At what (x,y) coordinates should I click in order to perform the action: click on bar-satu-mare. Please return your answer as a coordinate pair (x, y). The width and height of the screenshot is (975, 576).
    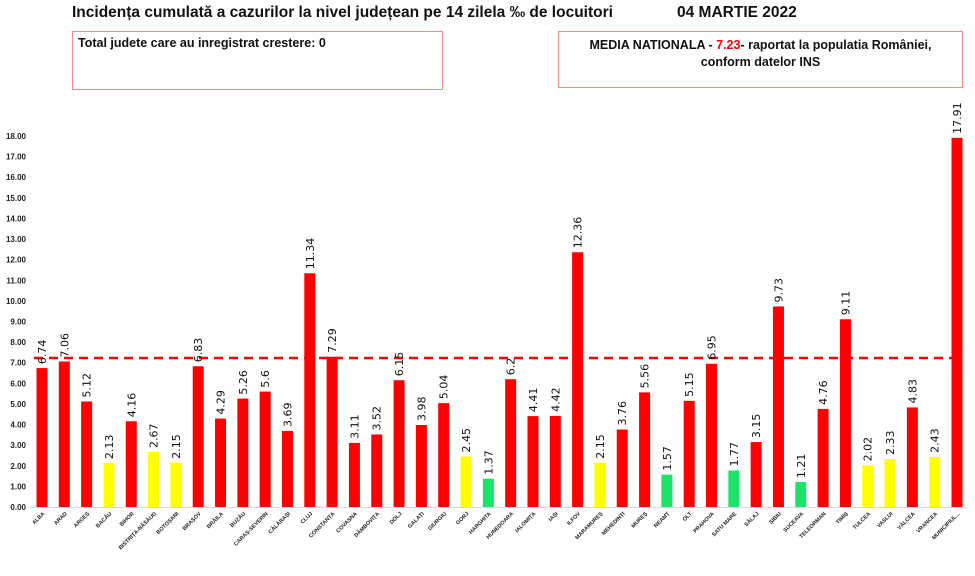
    Looking at the image, I should click on (734, 488).